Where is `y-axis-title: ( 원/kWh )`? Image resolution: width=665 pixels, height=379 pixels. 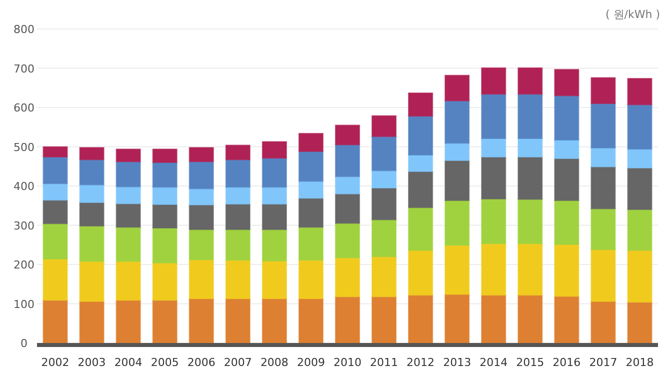
y-axis-title: ( 원/kWh ) is located at coordinates (632, 14).